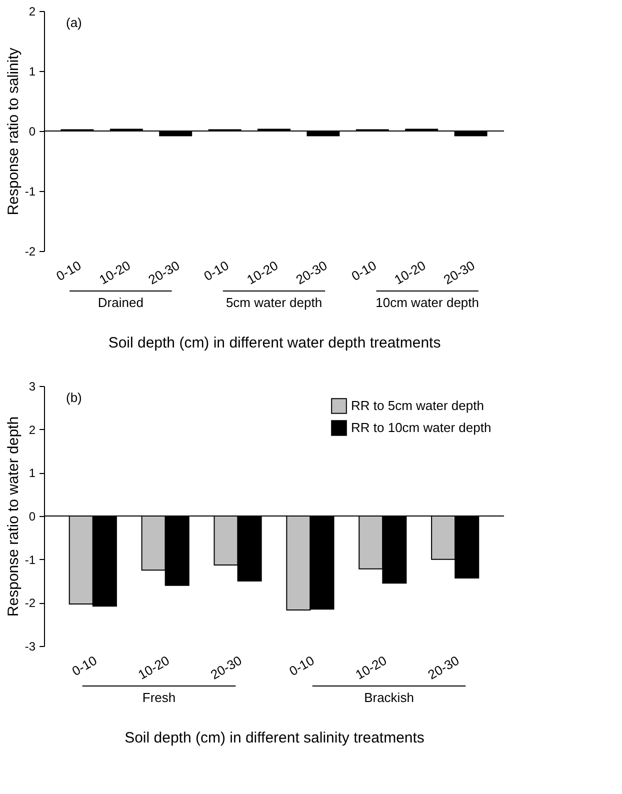 The height and width of the screenshot is (794, 622). Describe the element at coordinates (274, 737) in the screenshot. I see `x-axis-title: Soil depth (cm) in different salinity treatments` at that location.